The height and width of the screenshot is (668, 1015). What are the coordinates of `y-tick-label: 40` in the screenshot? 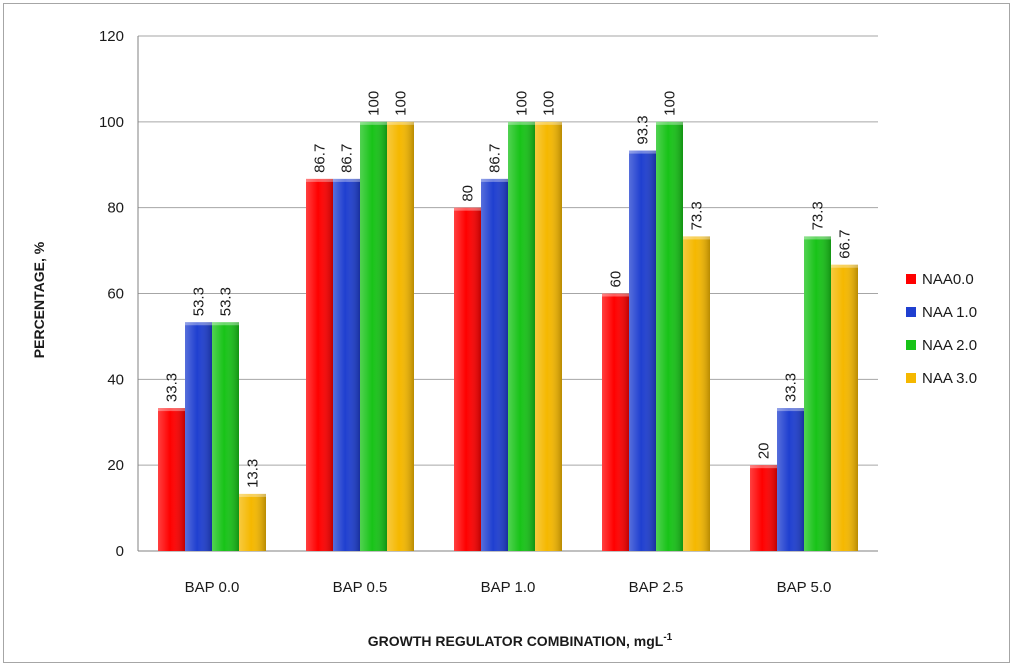 It's located at (115, 379).